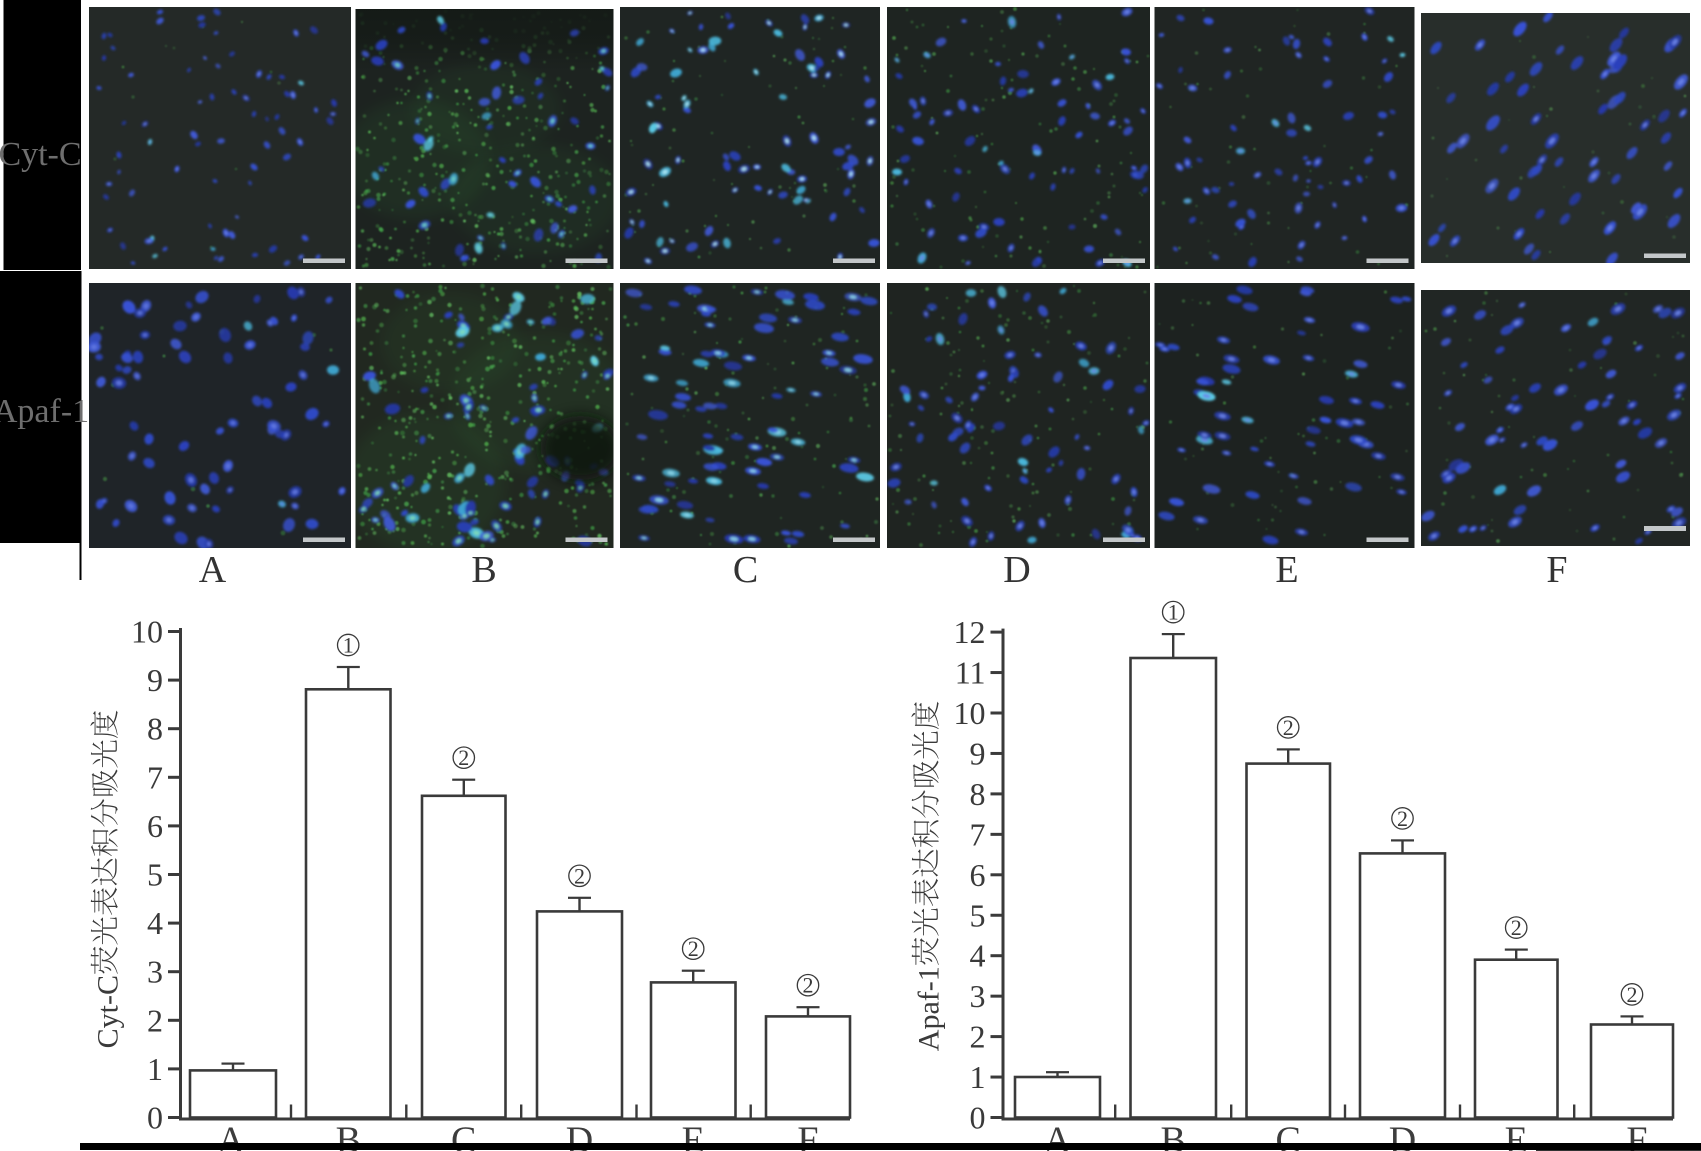  What do you see at coordinates (970, 673) in the screenshot?
I see `svg-text: 11` at bounding box center [970, 673].